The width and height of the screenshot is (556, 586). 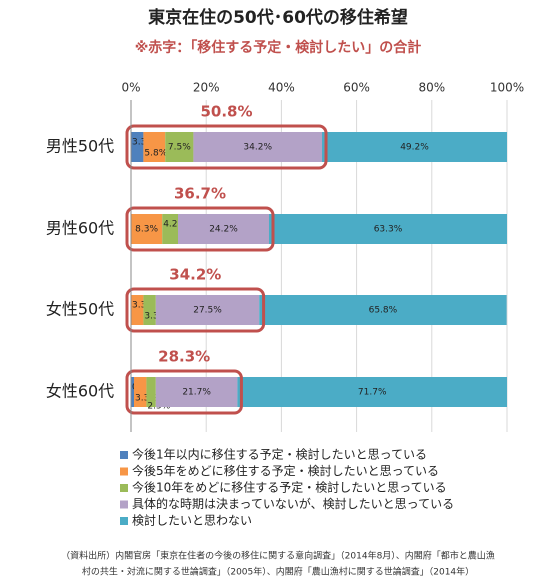 What do you see at coordinates (174, 225) in the screenshot?
I see `data-label: 4.2%` at bounding box center [174, 225].